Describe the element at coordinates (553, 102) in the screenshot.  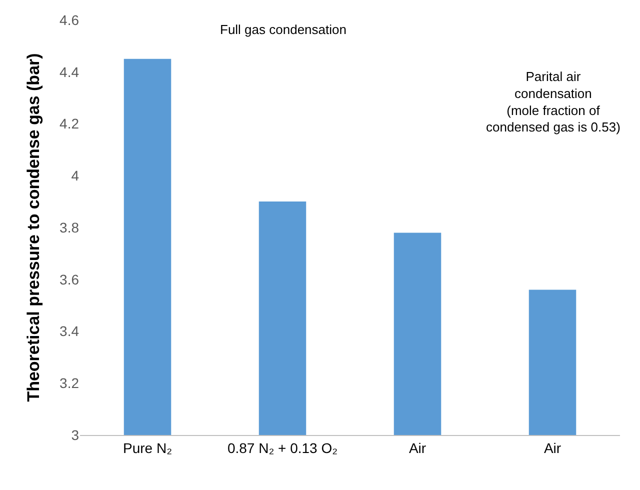
I see `annotation: Parital air condensation (mole fraction of condensed gas is 0.53)` at that location.